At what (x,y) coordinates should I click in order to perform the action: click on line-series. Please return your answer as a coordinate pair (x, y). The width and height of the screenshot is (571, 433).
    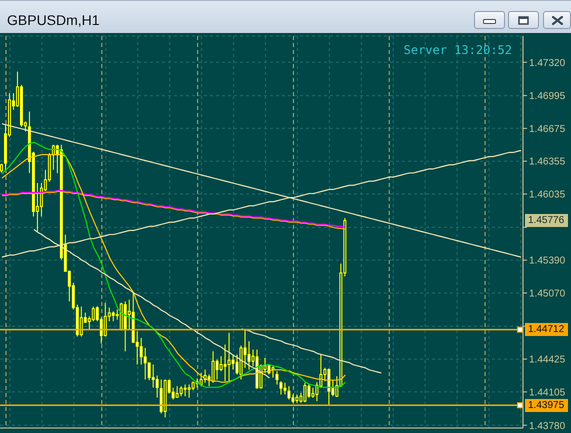
    Looking at the image, I should click on (311, 351).